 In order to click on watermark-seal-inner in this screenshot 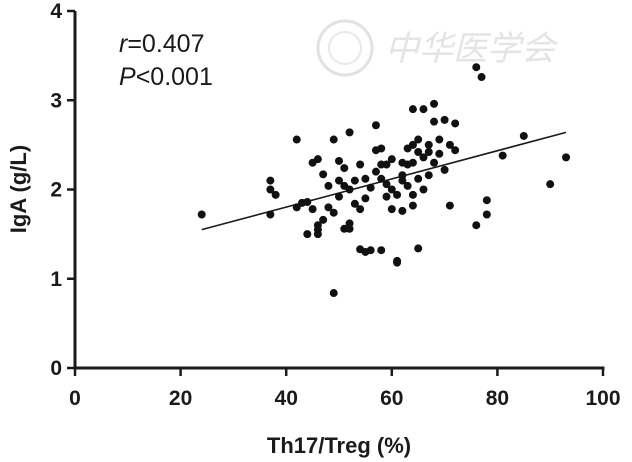, I will do `click(345, 48)`.